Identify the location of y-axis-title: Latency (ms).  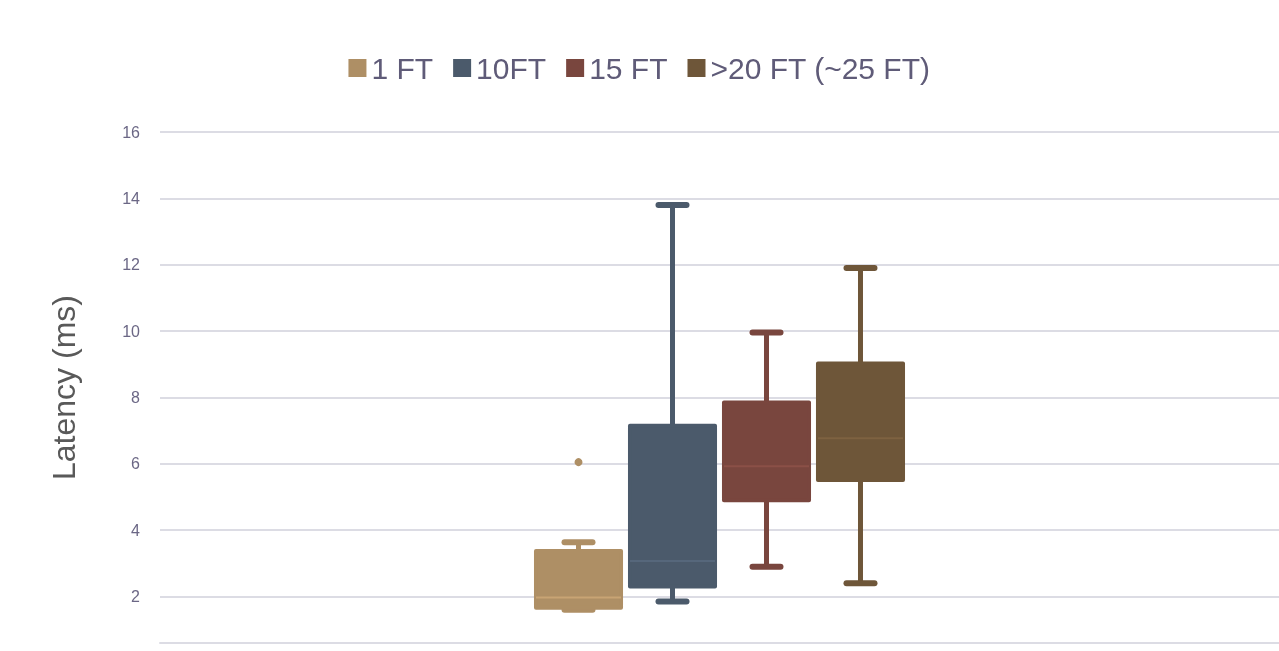
(64, 387).